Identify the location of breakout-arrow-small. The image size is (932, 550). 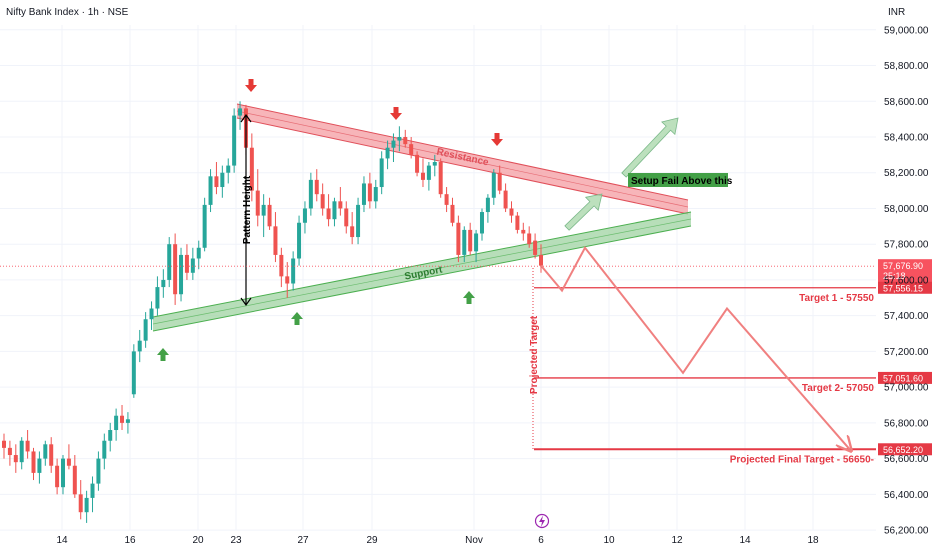
(583, 212).